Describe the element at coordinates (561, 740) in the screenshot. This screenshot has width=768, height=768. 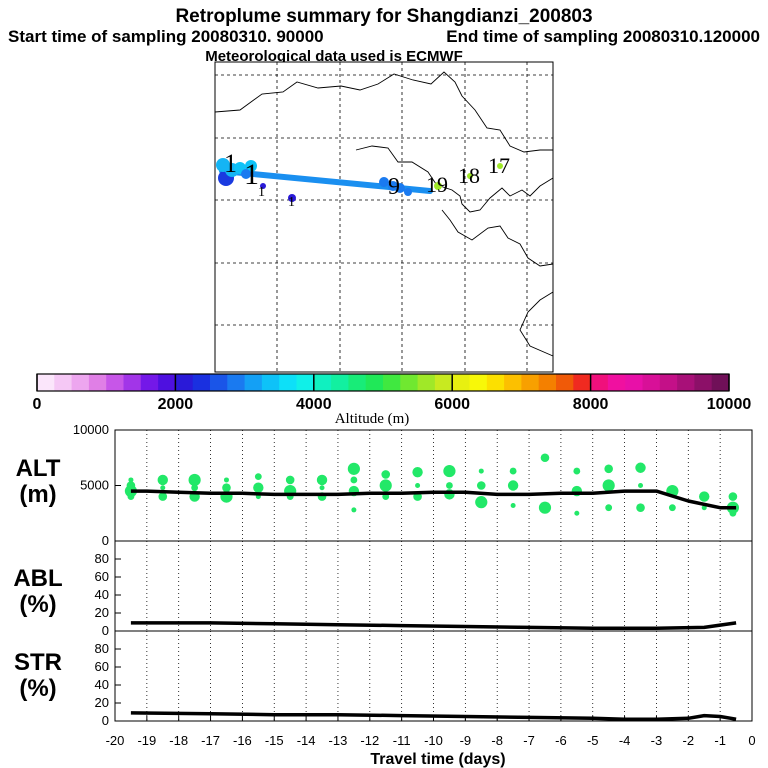
I see `x-tick-label: -6` at that location.